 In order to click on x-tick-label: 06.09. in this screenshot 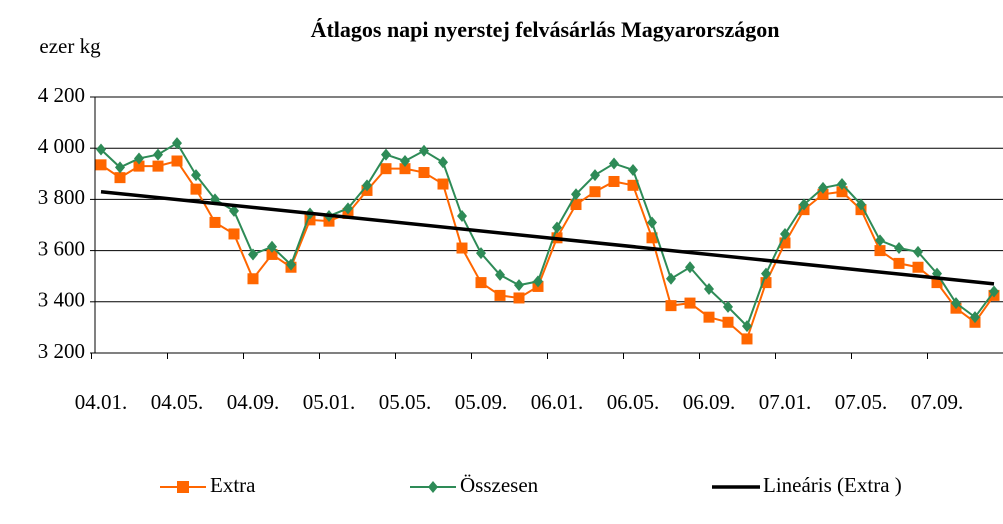, I will do `click(709, 402)`.